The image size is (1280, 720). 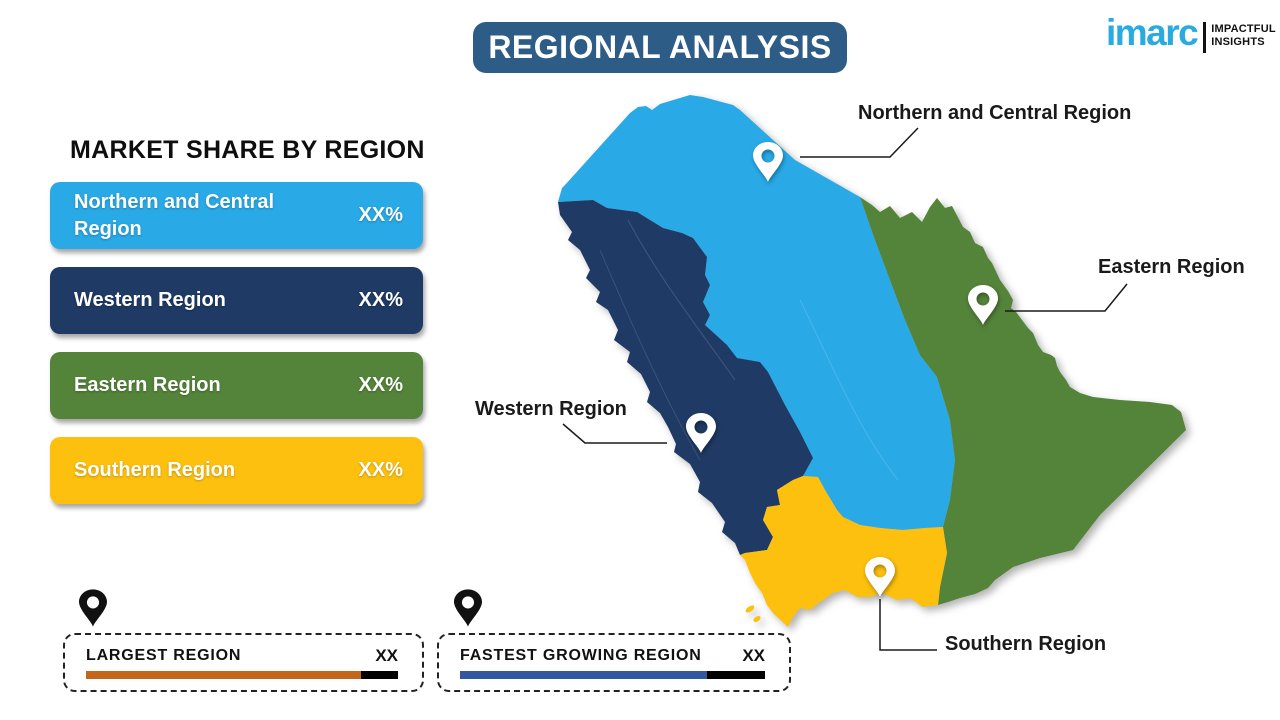 I want to click on largest-region-bar-fill, so click(x=223, y=675).